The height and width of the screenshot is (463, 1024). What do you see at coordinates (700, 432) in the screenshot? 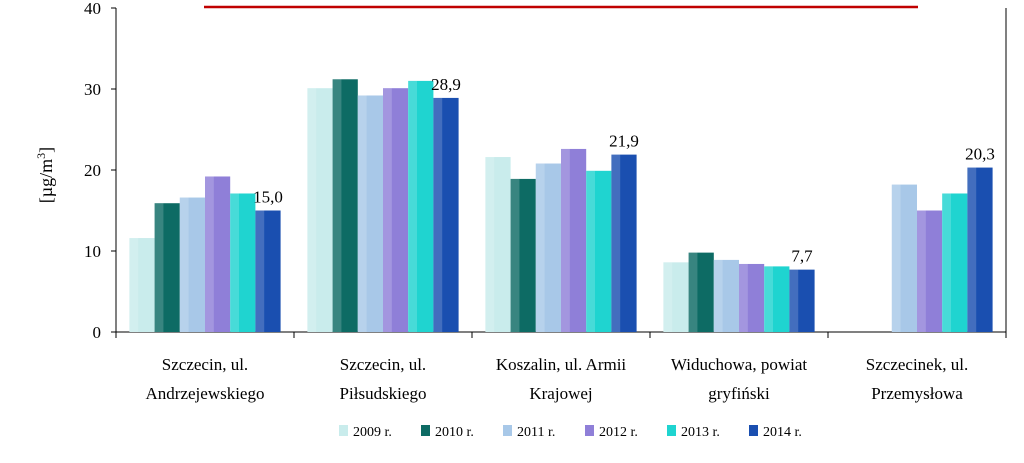
I see `legend-label: 2013 r.` at bounding box center [700, 432].